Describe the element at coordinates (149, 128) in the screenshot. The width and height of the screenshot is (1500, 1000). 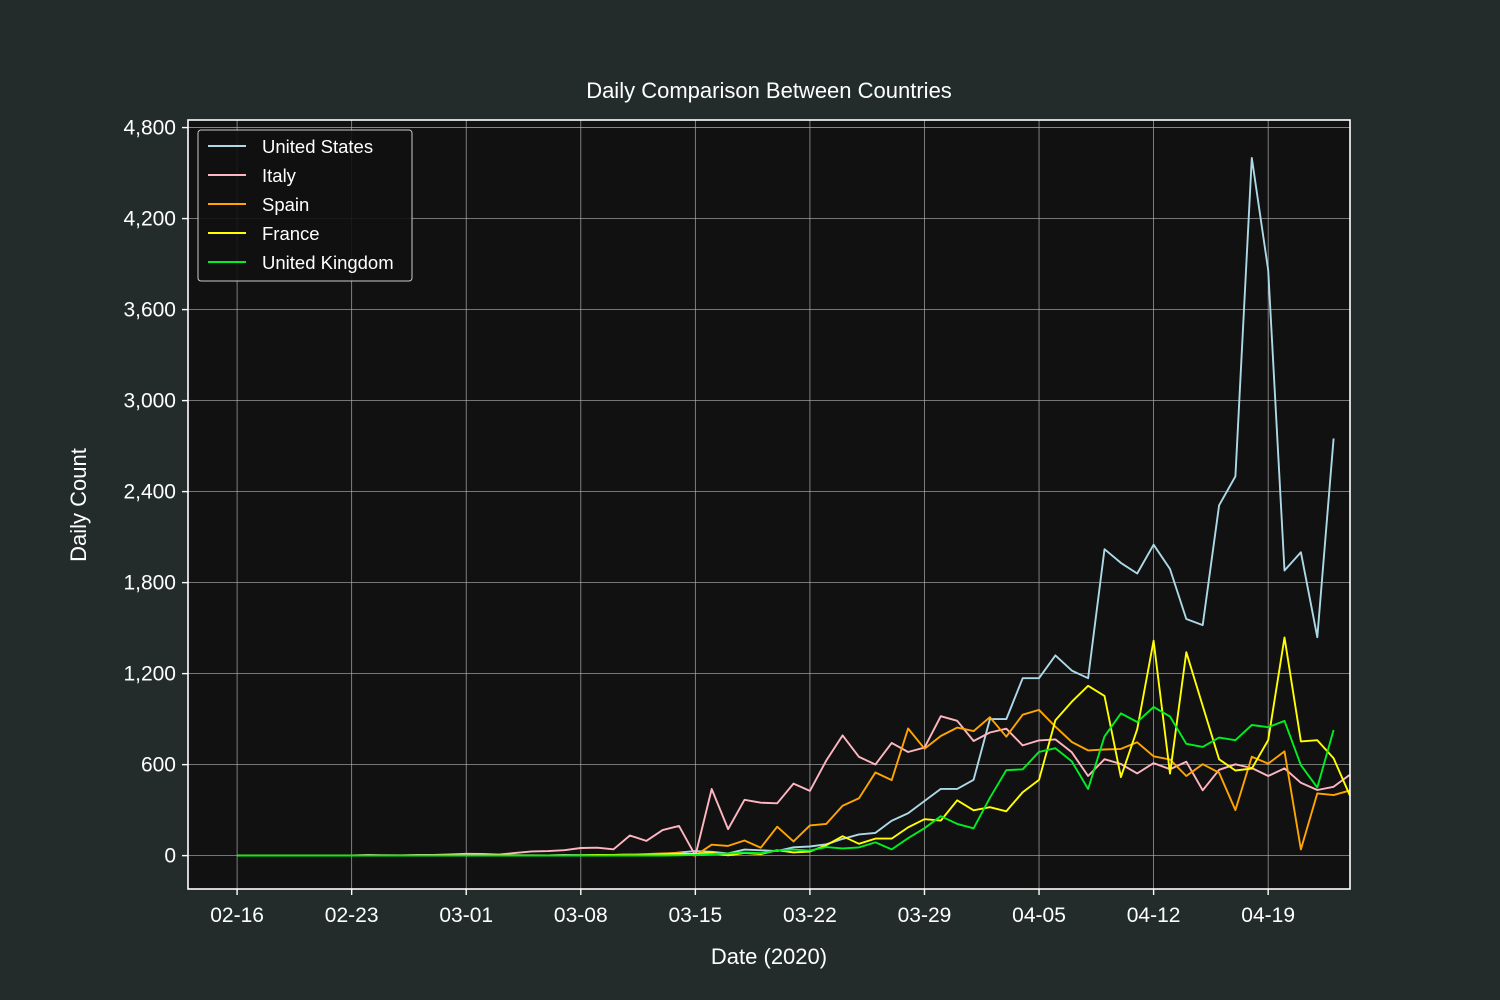
I see `y-tick-label: 4,800` at that location.